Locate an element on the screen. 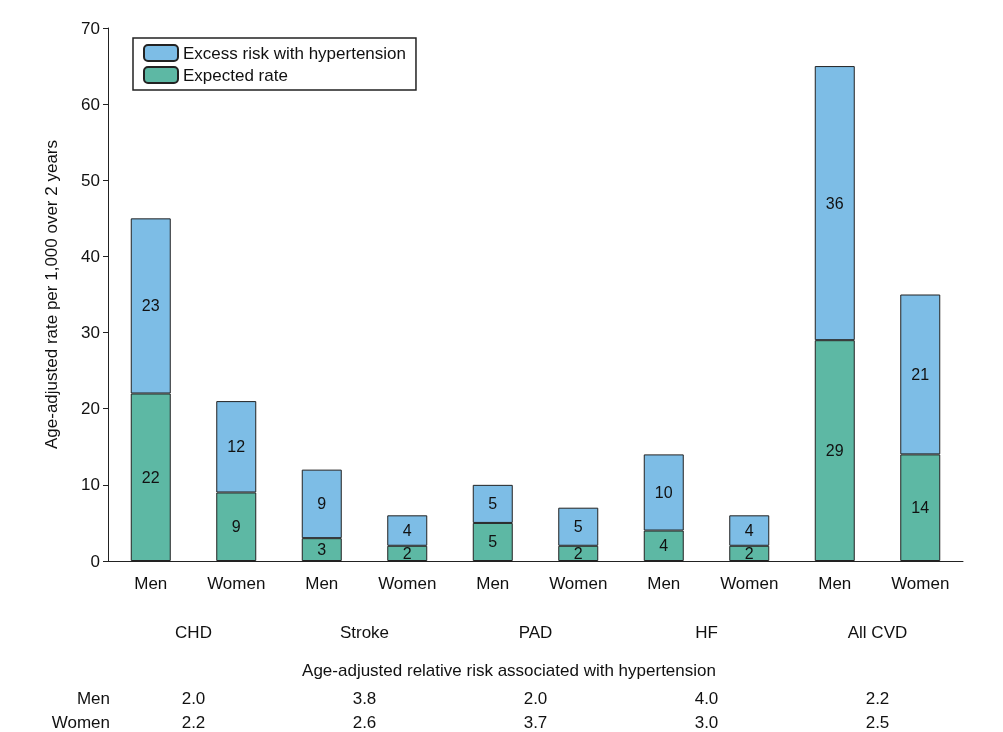 The height and width of the screenshot is (732, 1003). text: 2.5 is located at coordinates (877, 722).